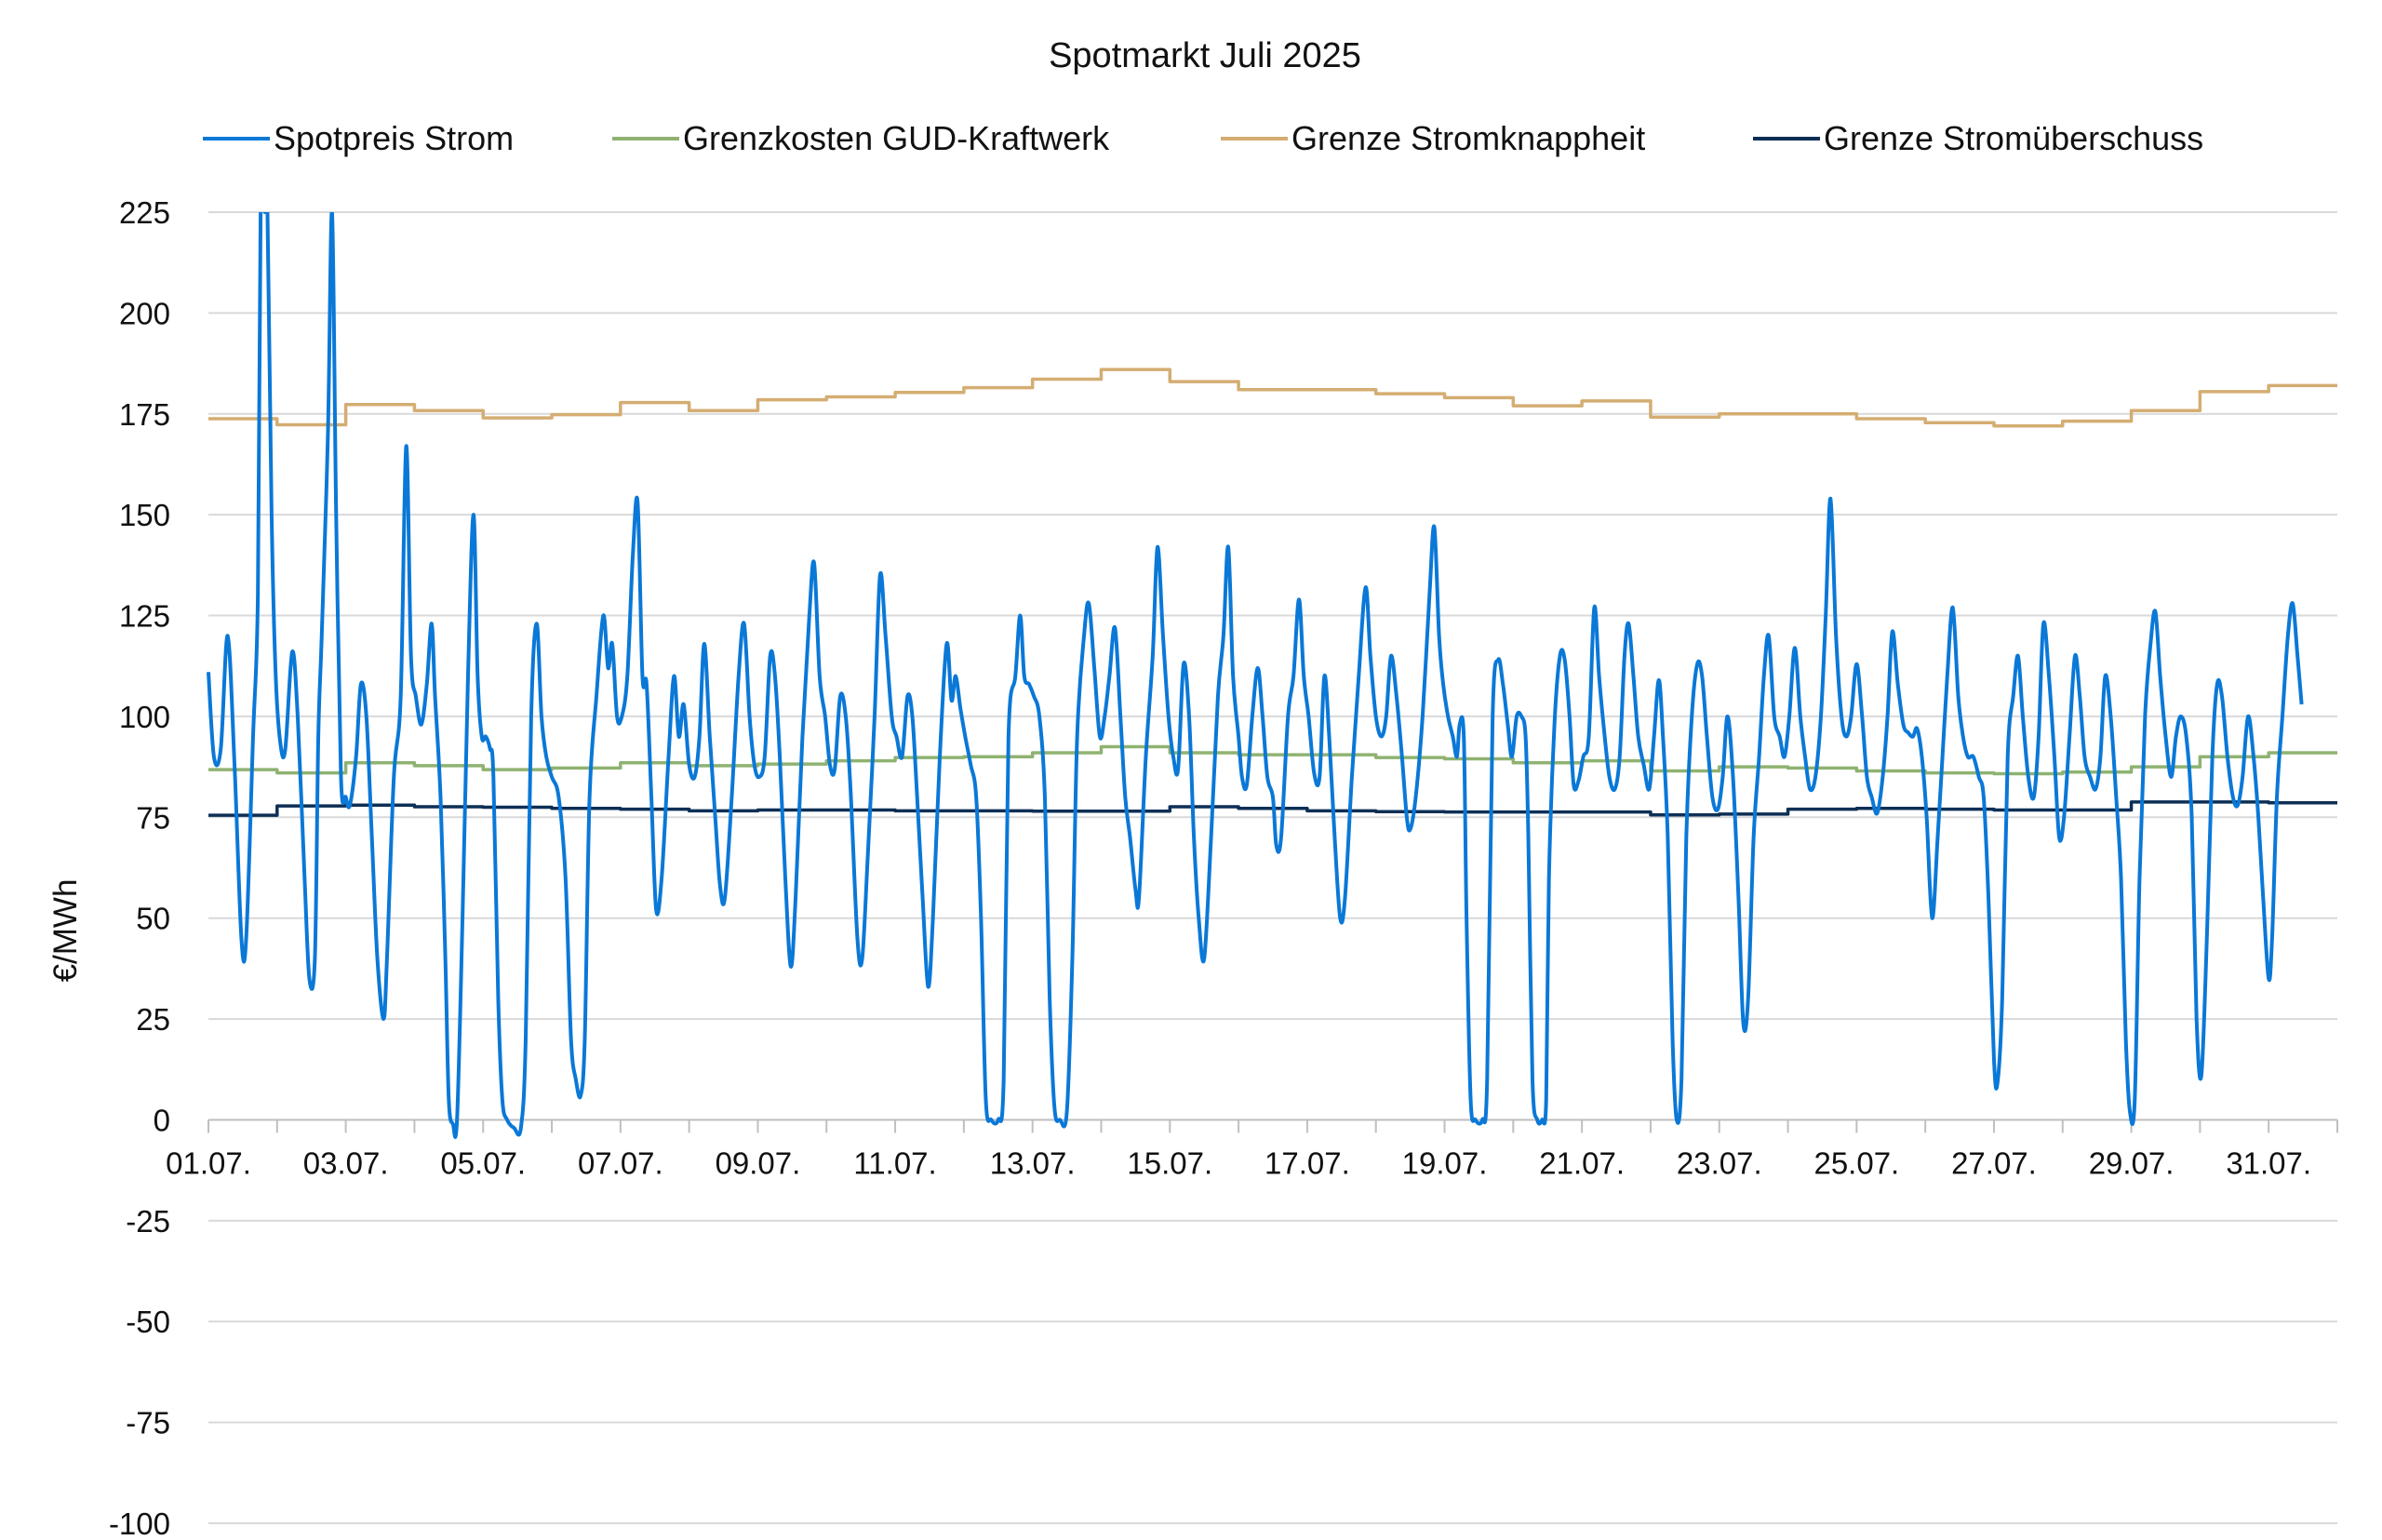  I want to click on x-tick-label: 19.07., so click(1445, 1162).